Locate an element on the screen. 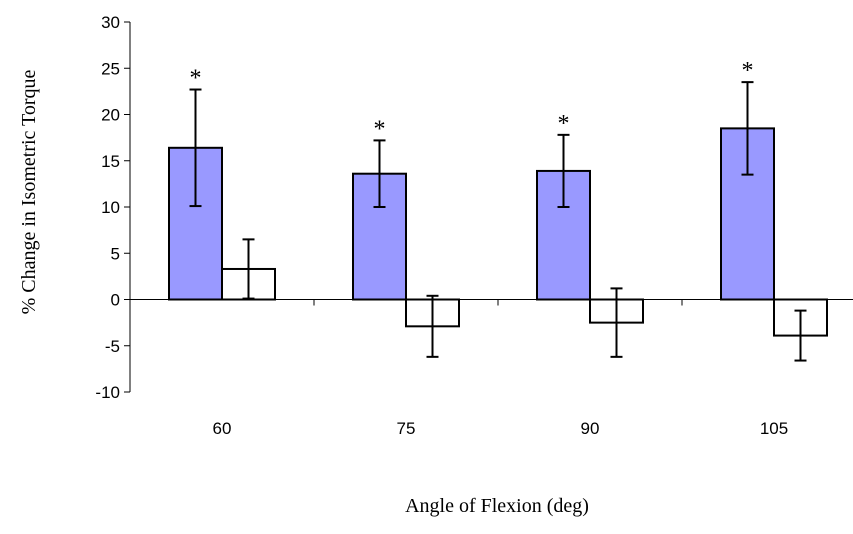  x-tick-label: 60 is located at coordinates (222, 428).